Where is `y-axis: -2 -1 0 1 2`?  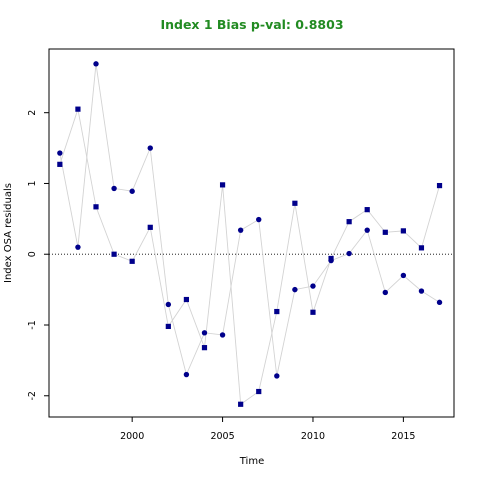 y-axis: -2 -1 0 1 2 is located at coordinates (38, 255).